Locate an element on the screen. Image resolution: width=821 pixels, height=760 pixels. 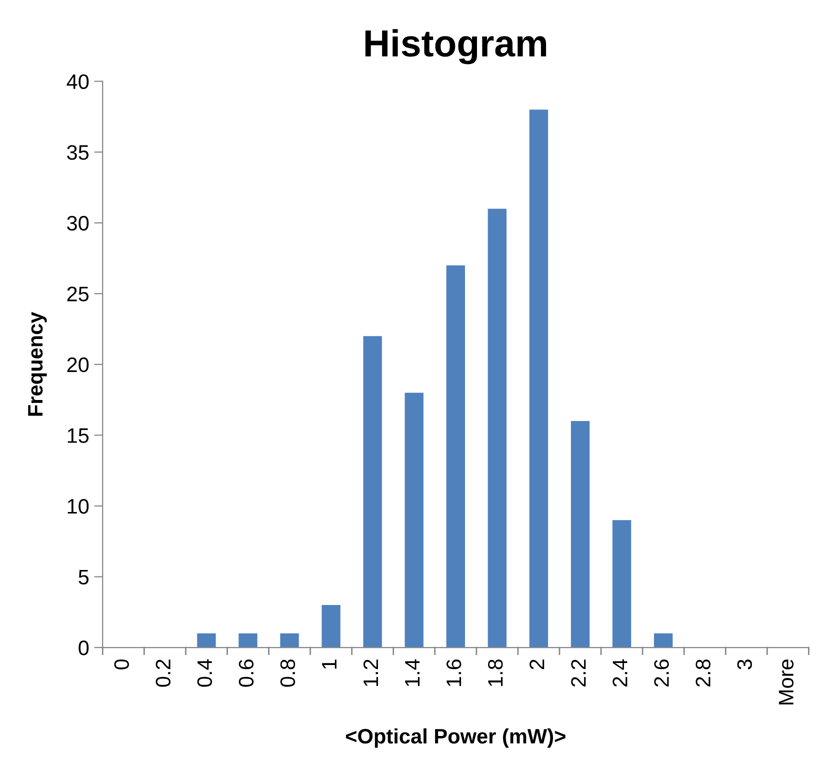
x-tick-label: 1 is located at coordinates (329, 664).